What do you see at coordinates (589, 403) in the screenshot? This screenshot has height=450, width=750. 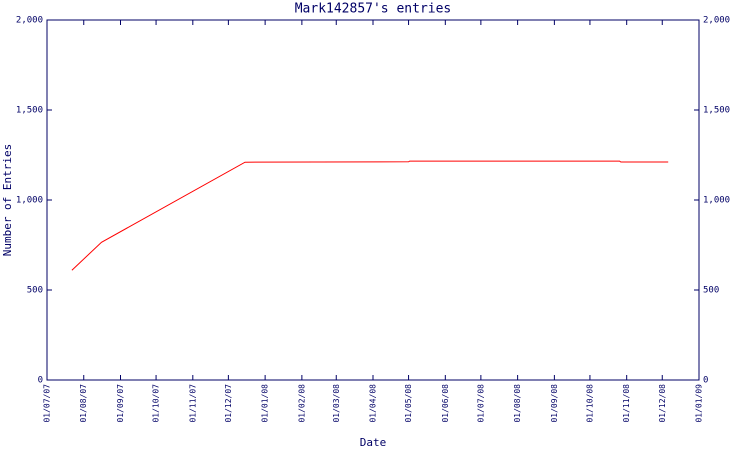 I see `x-tick-label: 01/10/08` at bounding box center [589, 403].